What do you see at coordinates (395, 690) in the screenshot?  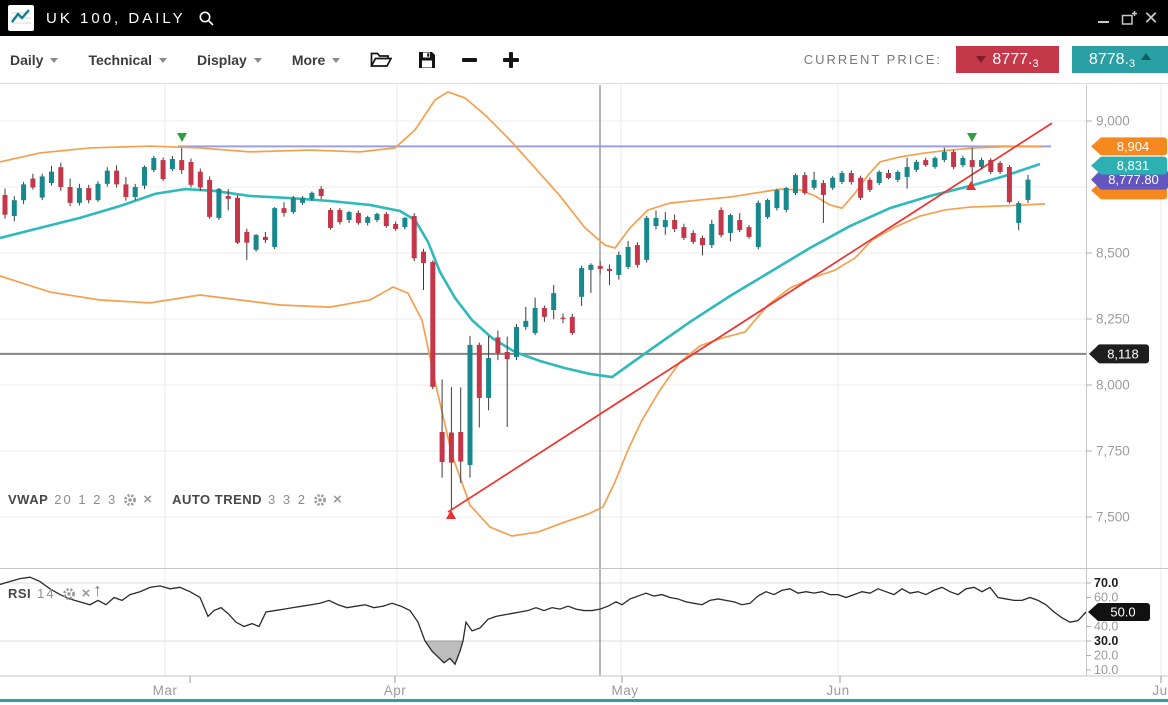 I see `svg-text: Apr` at bounding box center [395, 690].